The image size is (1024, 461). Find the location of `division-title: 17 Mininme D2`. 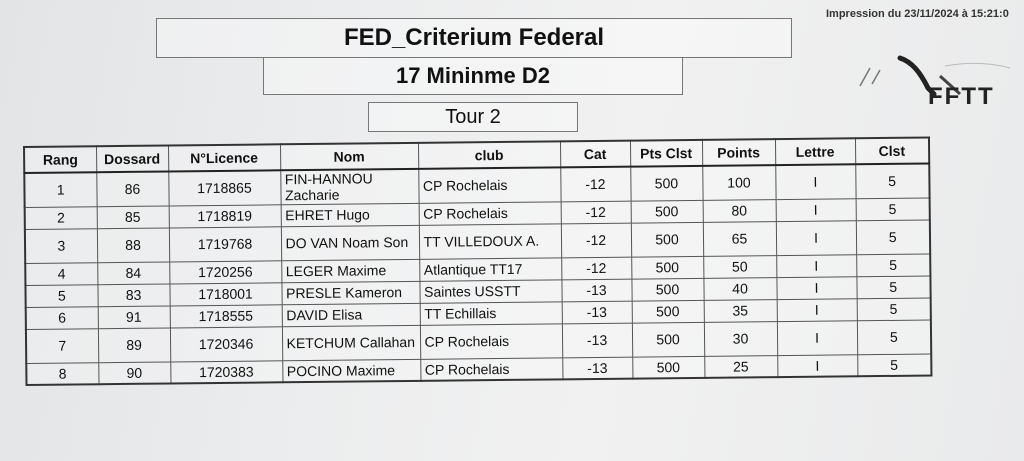

division-title: 17 Mininme D2 is located at coordinates (473, 76).